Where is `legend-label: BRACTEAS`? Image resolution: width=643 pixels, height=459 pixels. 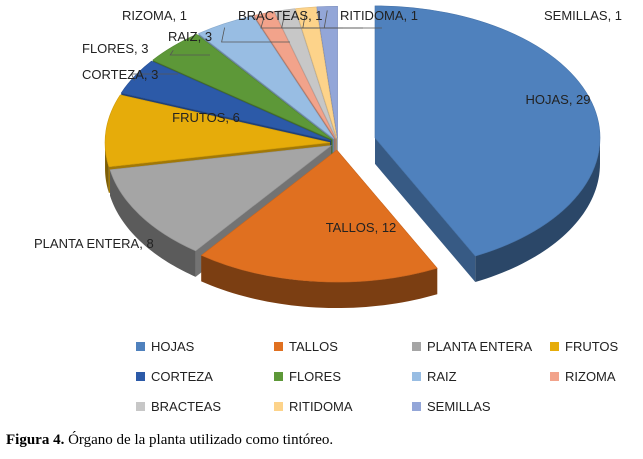 legend-label: BRACTEAS is located at coordinates (186, 406).